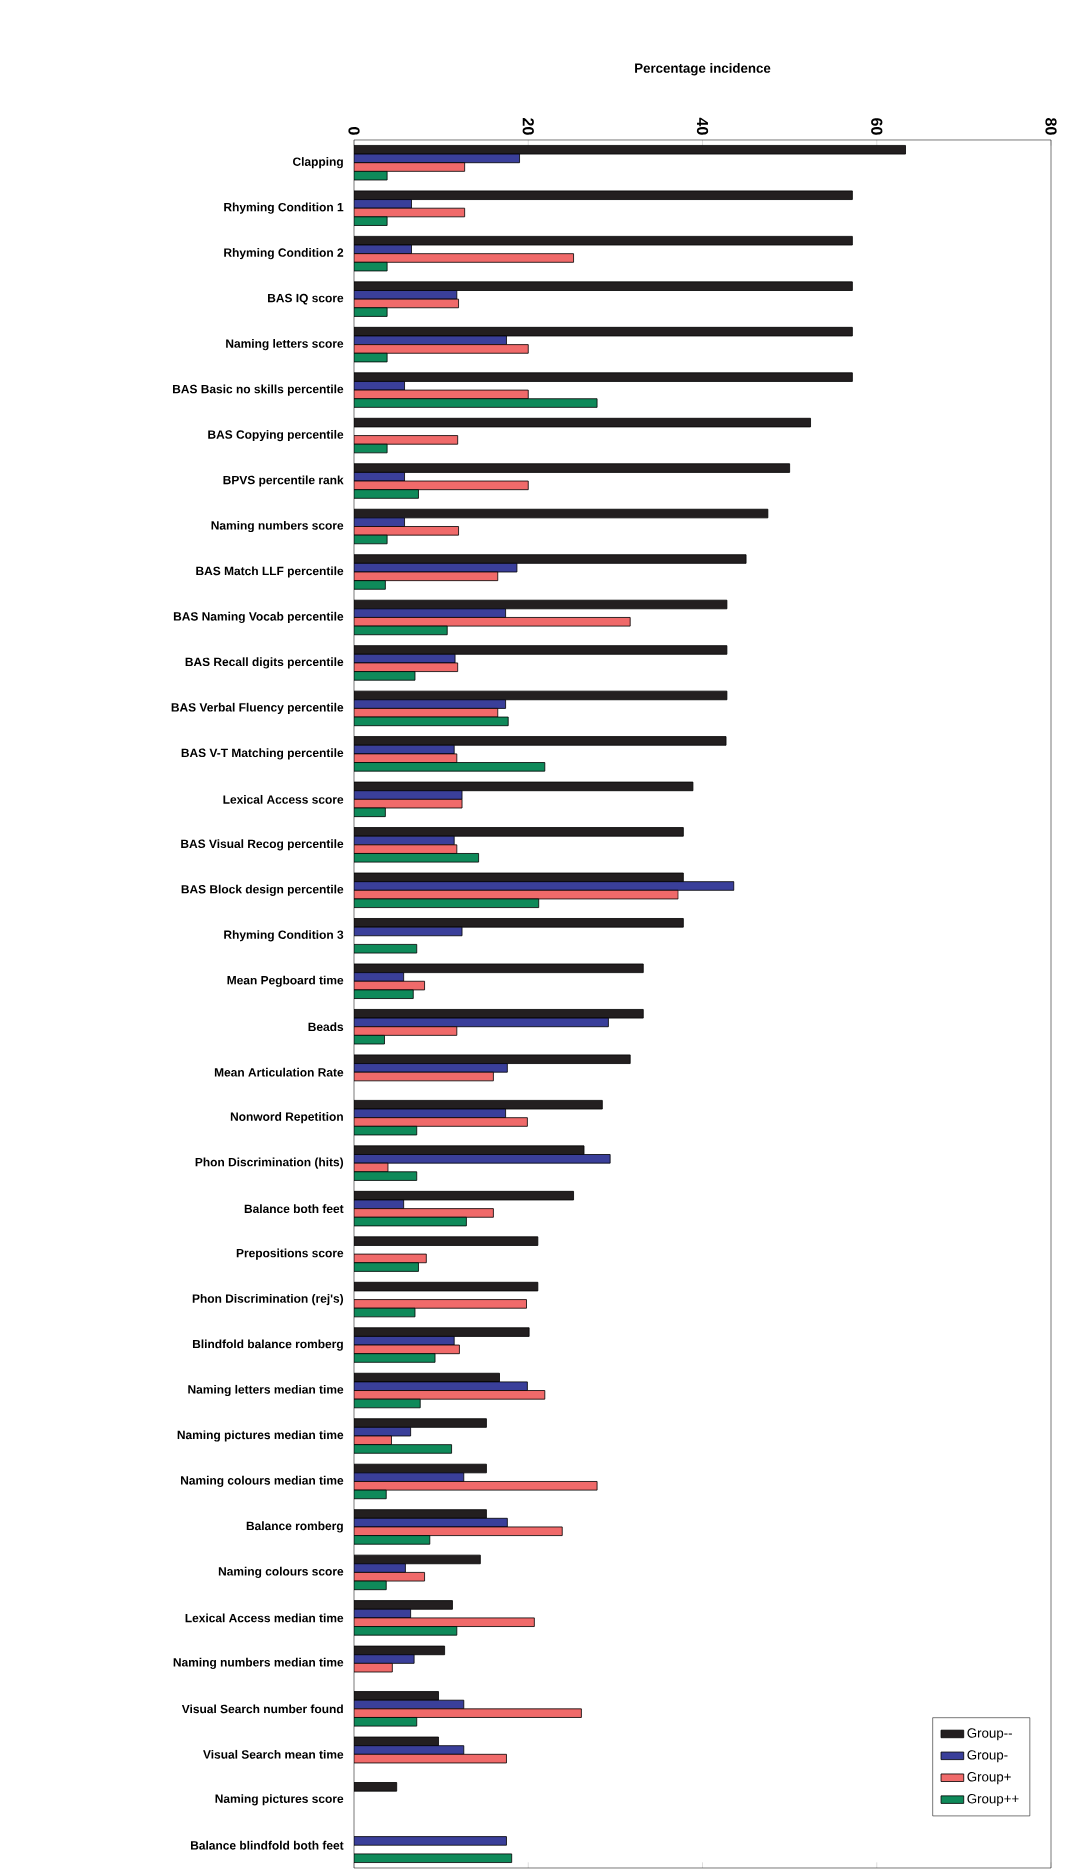  What do you see at coordinates (294, 1527) in the screenshot?
I see `y-tick-label: Balance romberg` at bounding box center [294, 1527].